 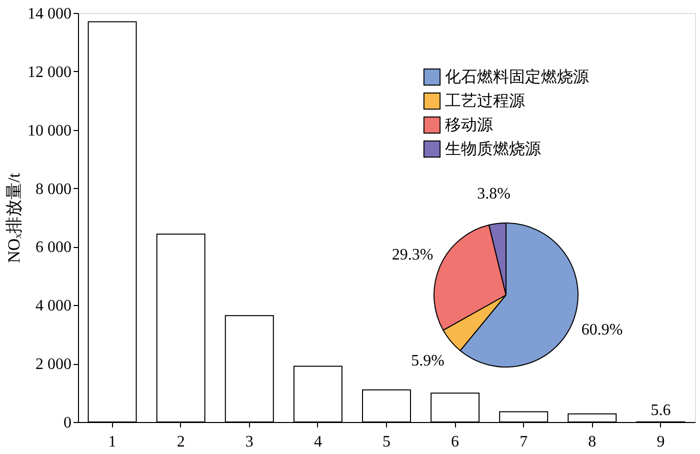 I want to click on y-tick-label: 14 000, so click(x=50, y=14).